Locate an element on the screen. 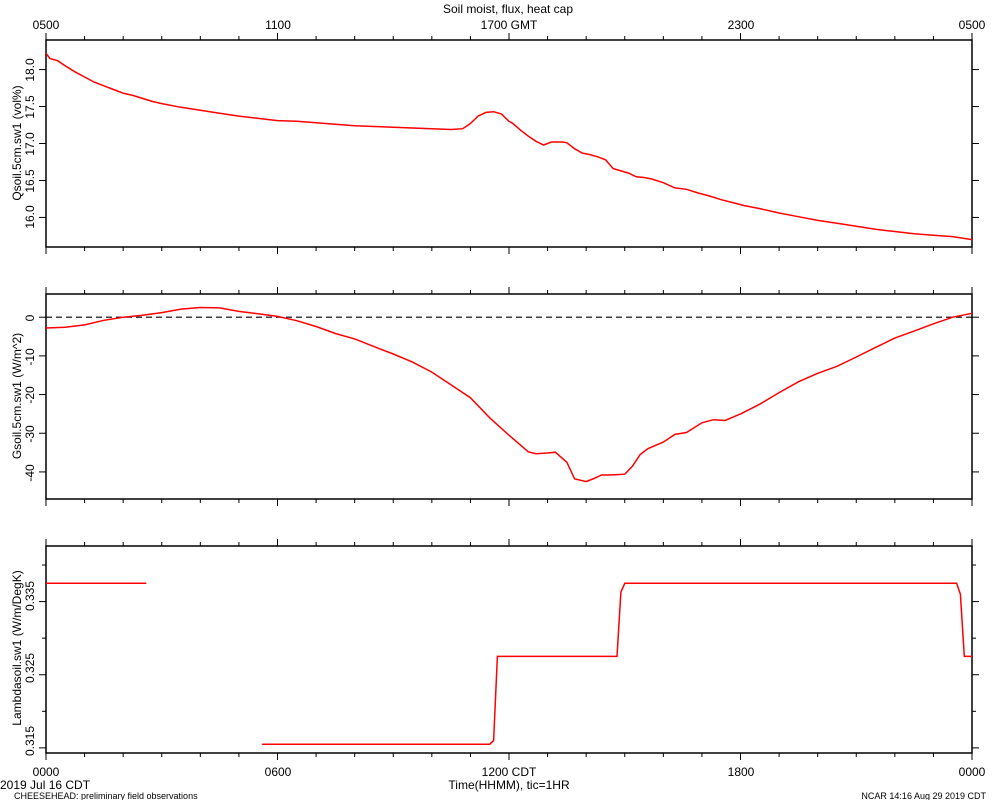  y-tick-label: 16.0 is located at coordinates (30, 217).